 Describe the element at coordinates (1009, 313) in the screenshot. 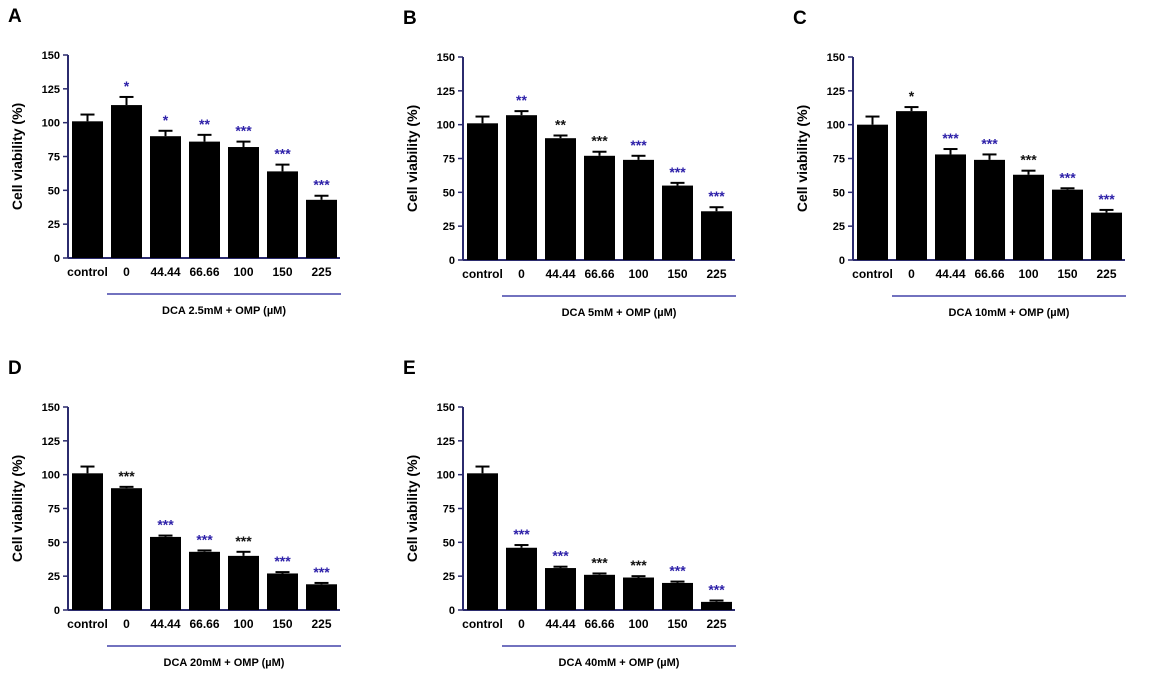

I see `group-label: DCA 10mM + OMP (µM)` at that location.